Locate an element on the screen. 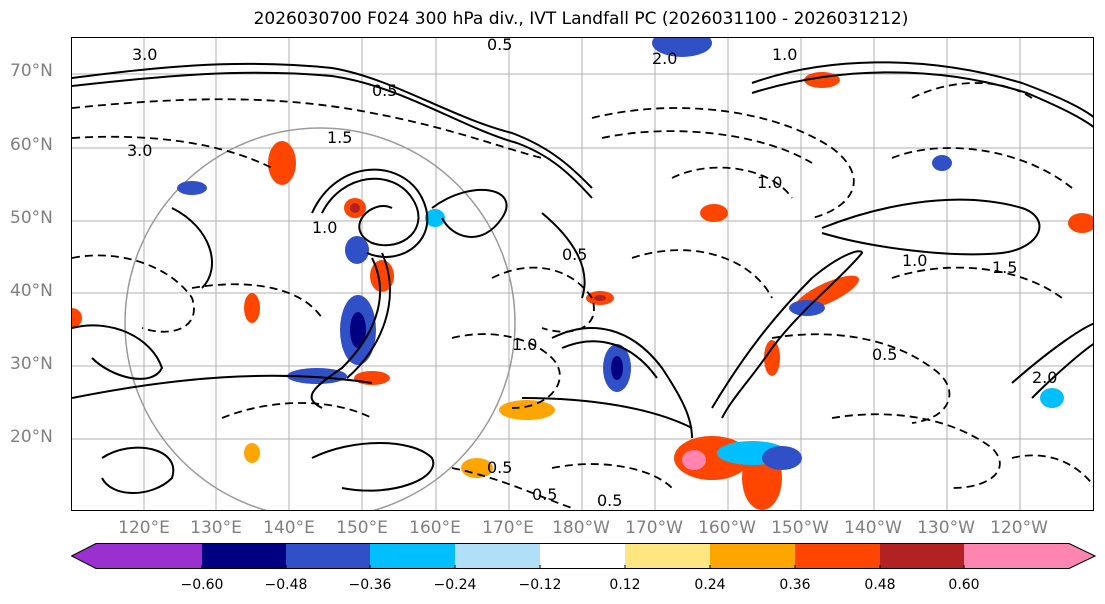 This screenshot has height=604, width=1105. lon-label-170w: 170°W is located at coordinates (654, 528).